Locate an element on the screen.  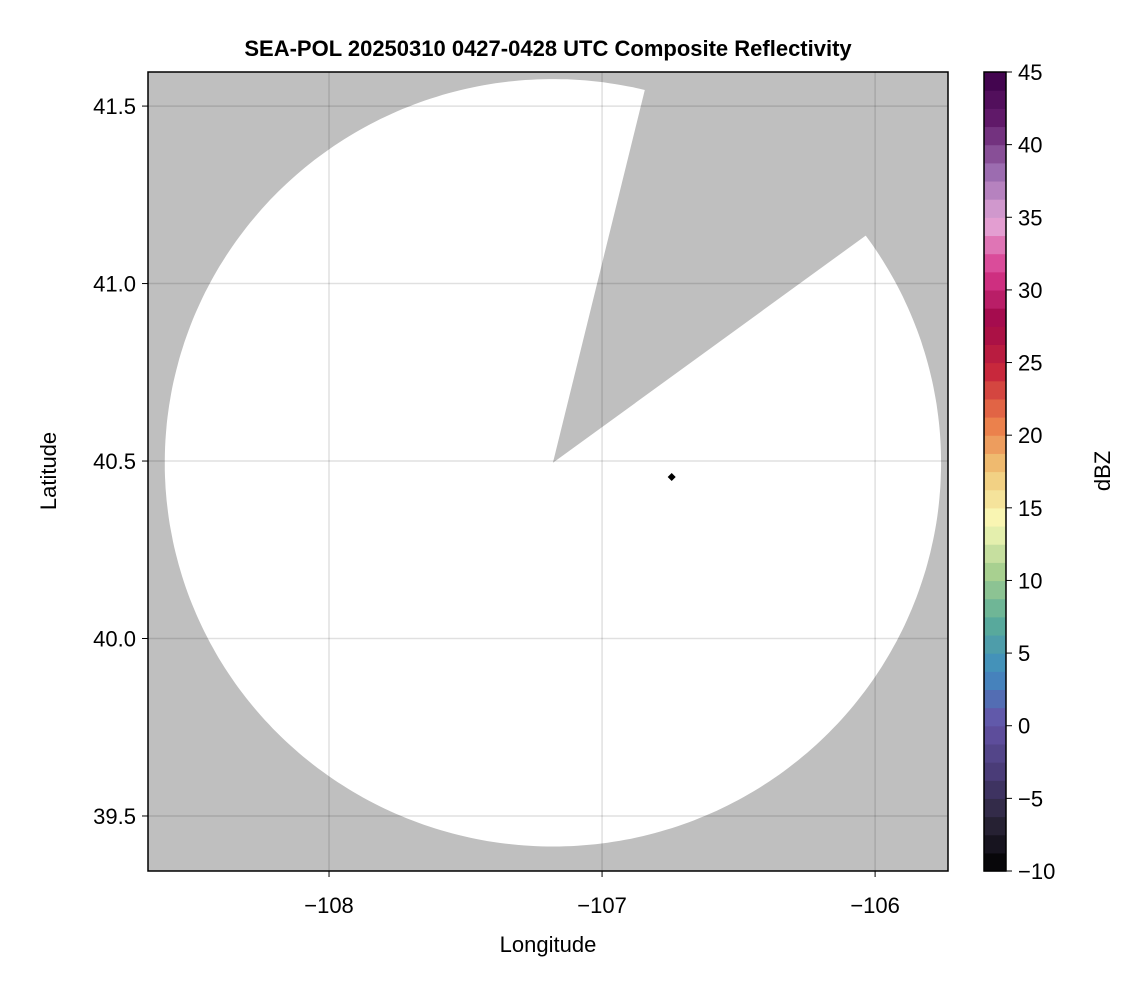
y-tick-label: 40.5 is located at coordinates (114, 461).